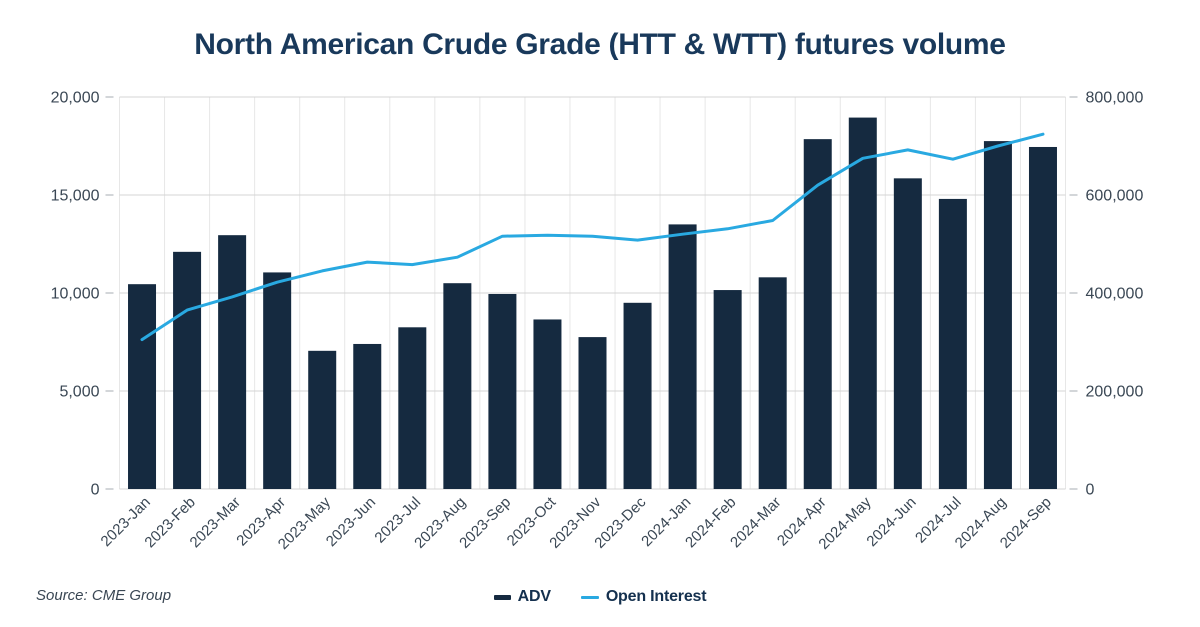 Image resolution: width=1200 pixels, height=627 pixels. What do you see at coordinates (95, 490) in the screenshot?
I see `left-axis-tick-label: 0` at bounding box center [95, 490].